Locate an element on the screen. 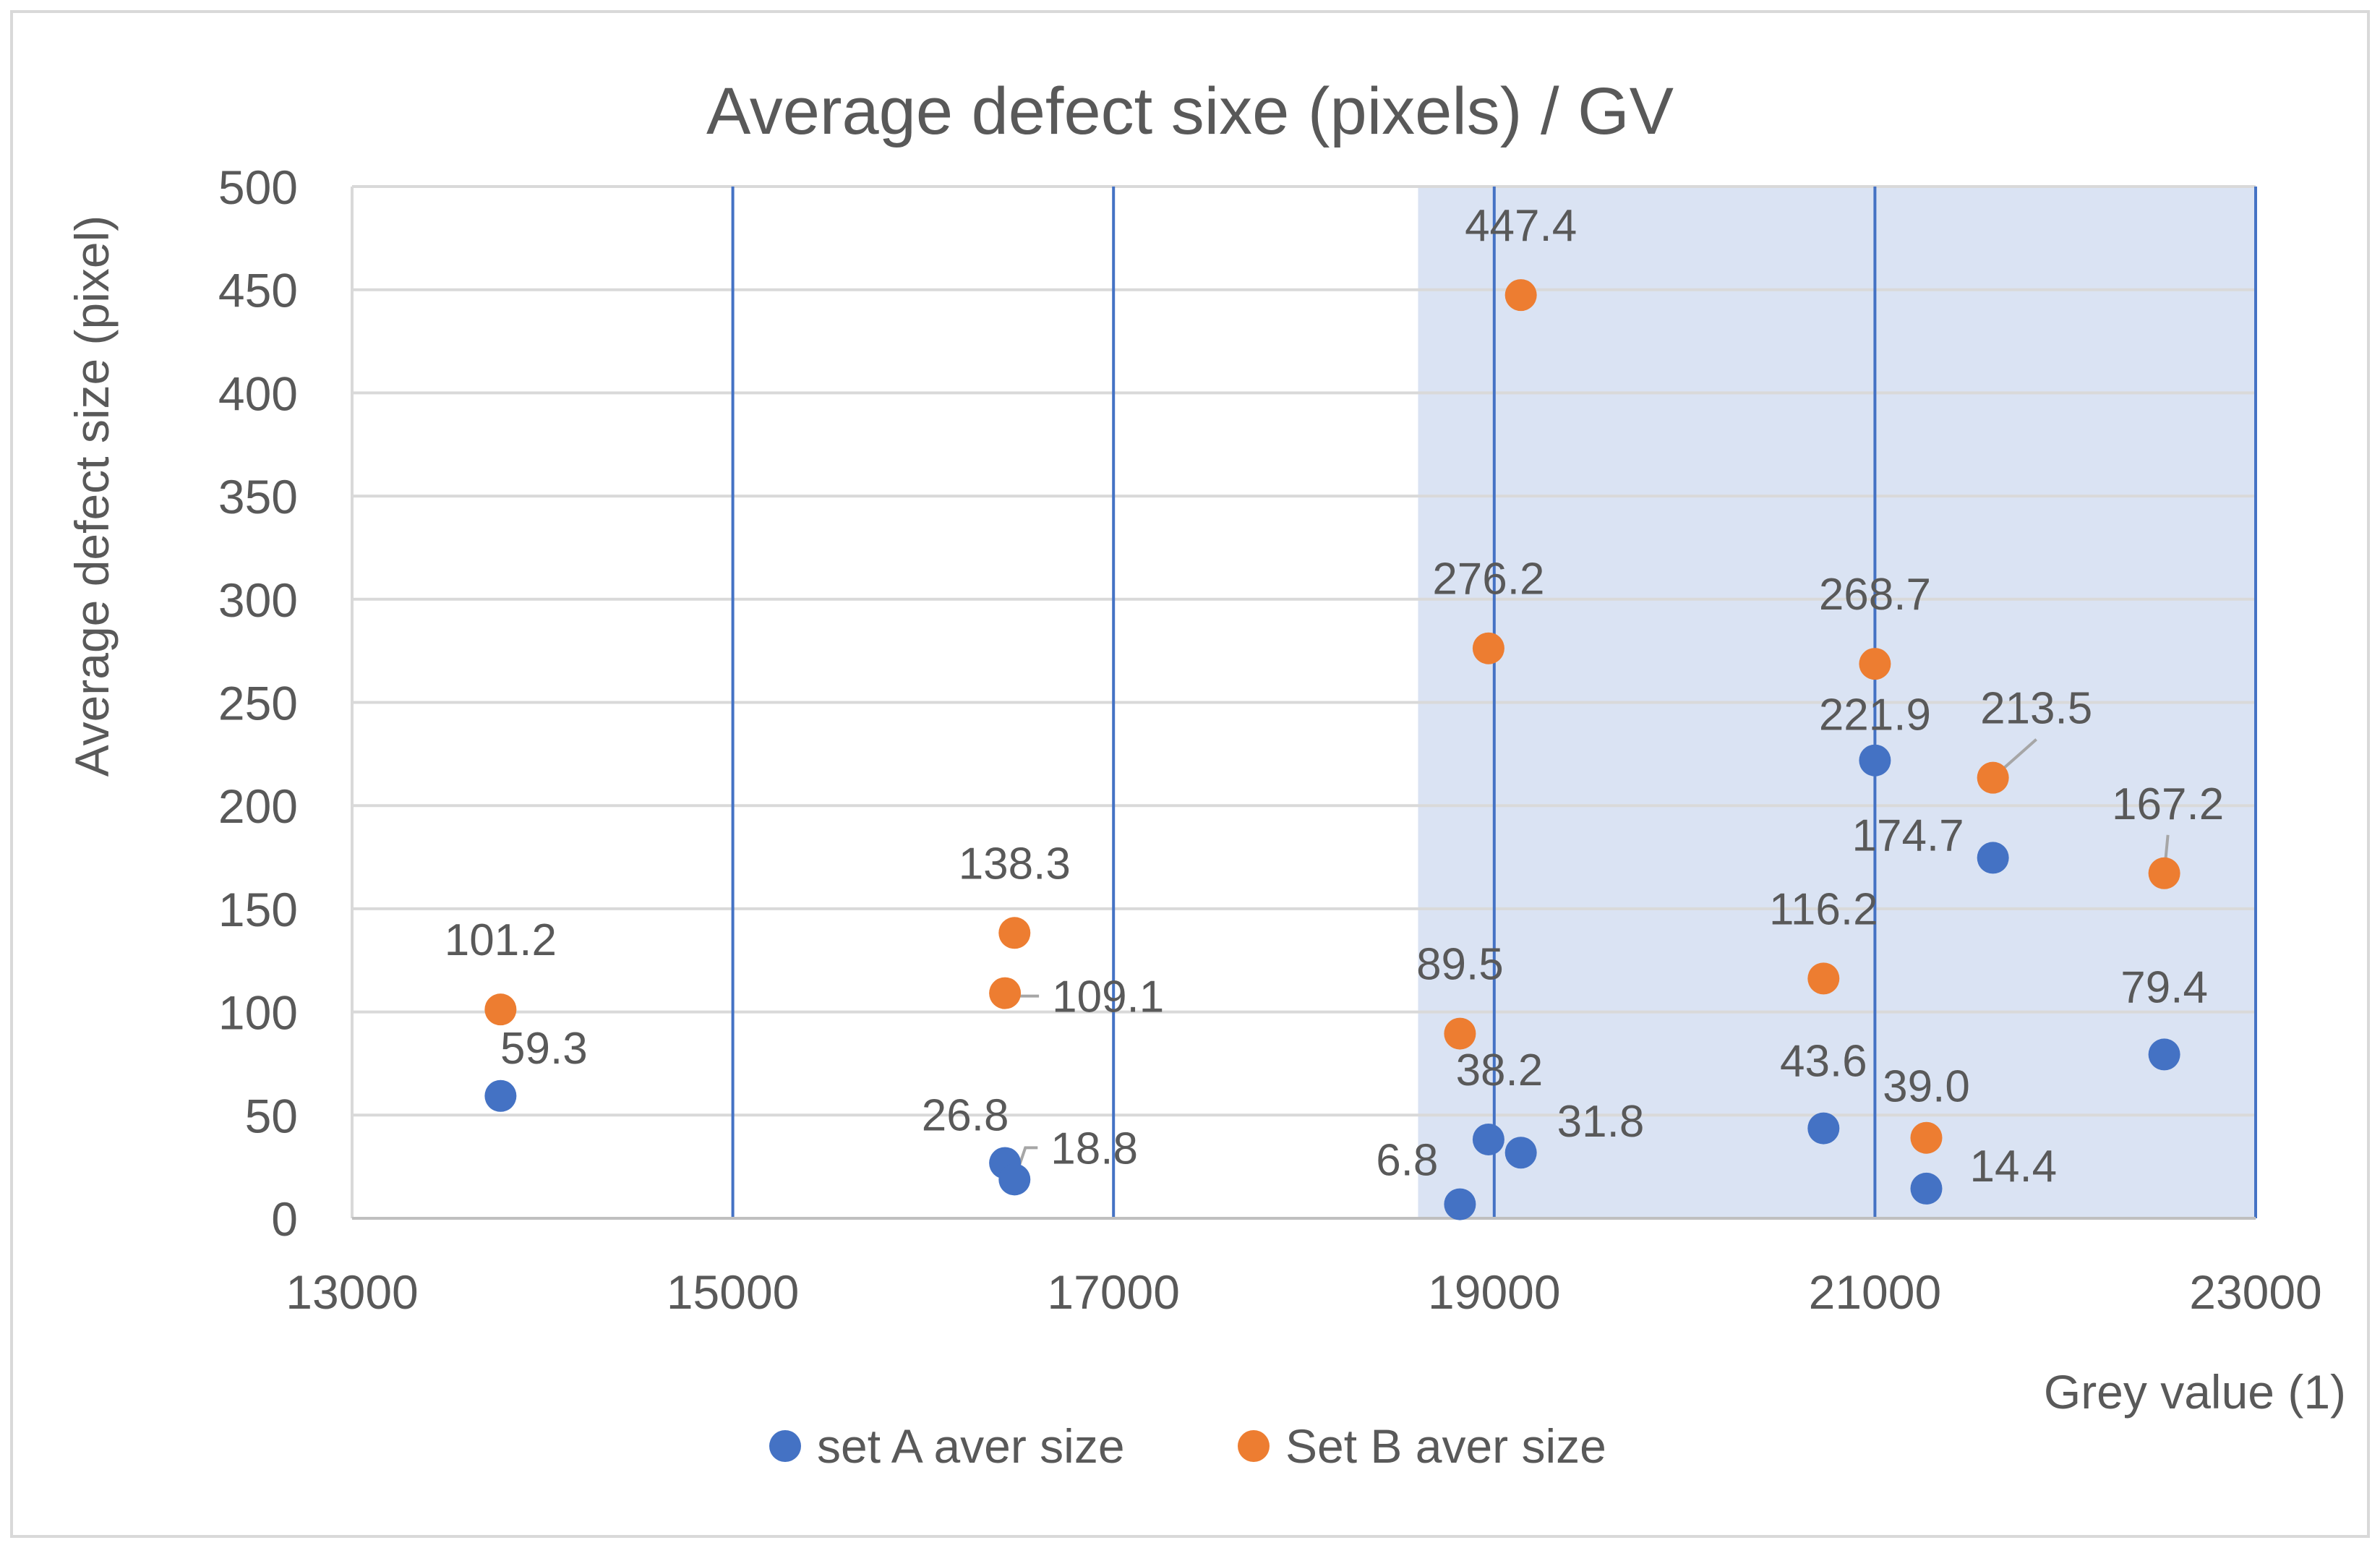 The image size is (2380, 1548). legend-label-set-a: set A aver size is located at coordinates (971, 1446).